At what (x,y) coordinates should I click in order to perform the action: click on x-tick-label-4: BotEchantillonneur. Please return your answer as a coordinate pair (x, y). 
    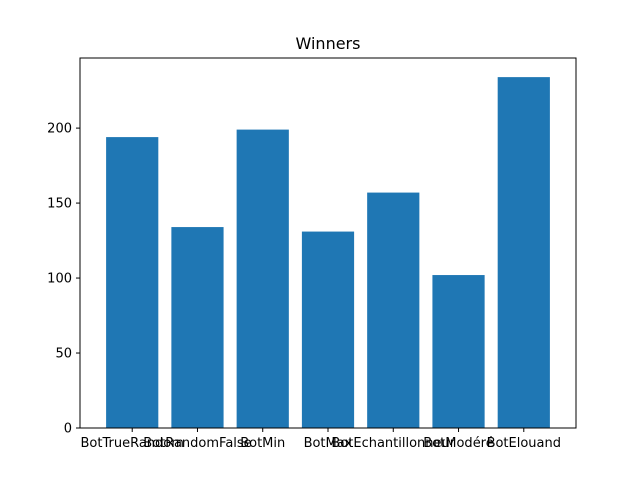
    Looking at the image, I should click on (393, 443).